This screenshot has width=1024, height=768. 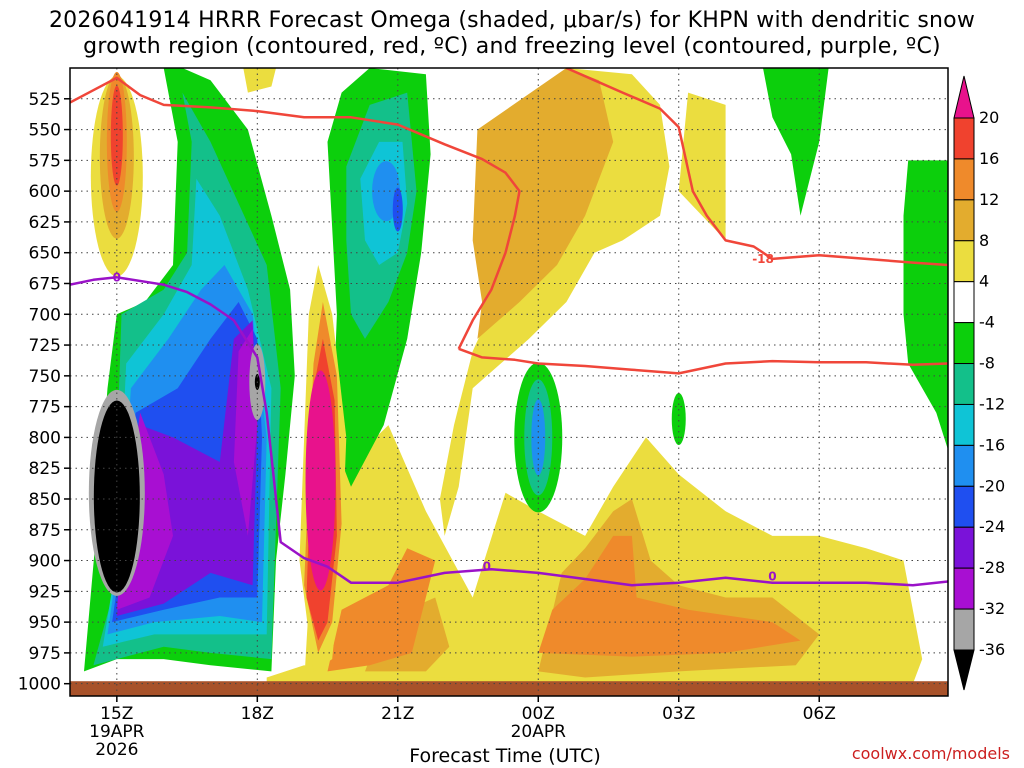 I want to click on omega-shade-magenta-19z, so click(x=320, y=480).